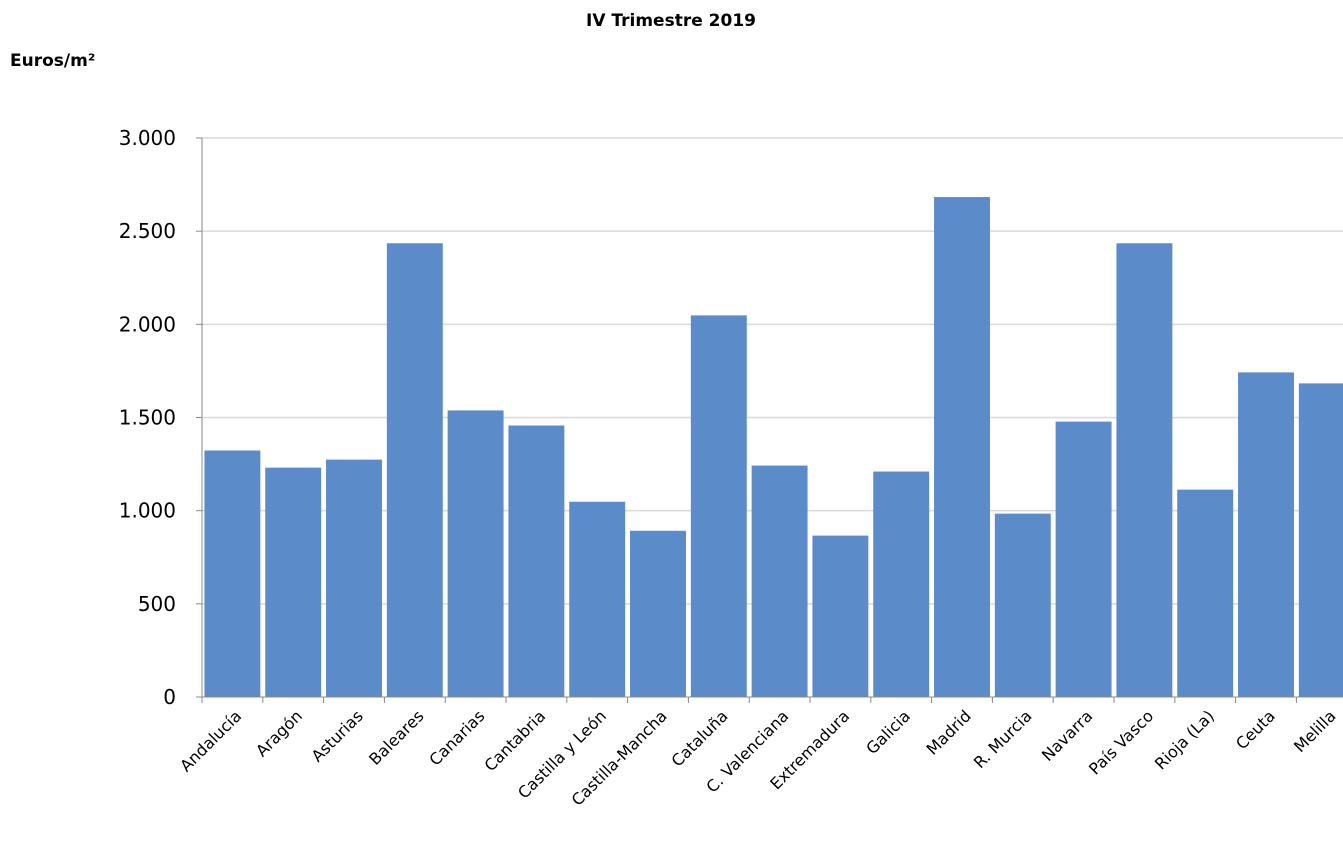 Image resolution: width=1343 pixels, height=857 pixels. Describe the element at coordinates (279, 733) in the screenshot. I see `x-tick-label: Aragón` at that location.